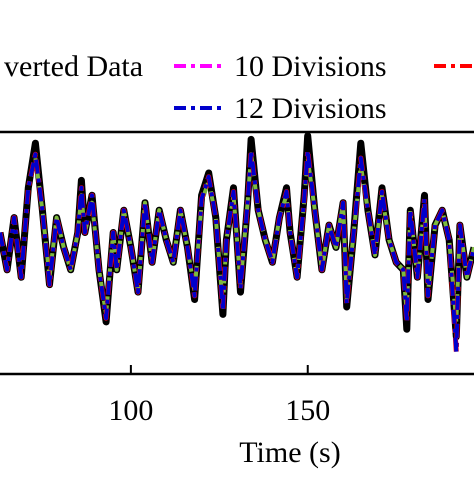 The width and height of the screenshot is (474, 479). Describe the element at coordinates (307, 410) in the screenshot. I see `x-tick-label-1: 150` at that location.